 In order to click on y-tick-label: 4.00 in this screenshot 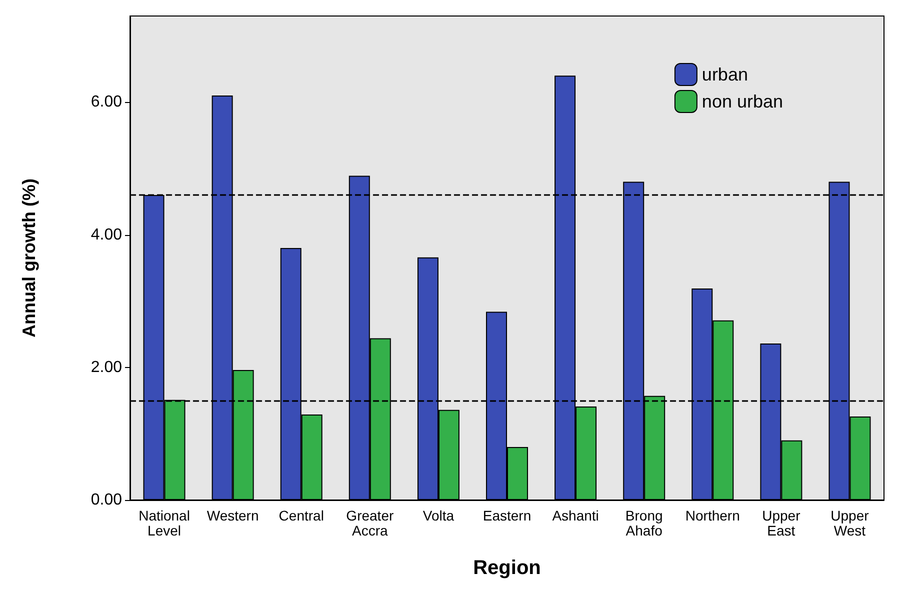, I will do `click(106, 235)`.